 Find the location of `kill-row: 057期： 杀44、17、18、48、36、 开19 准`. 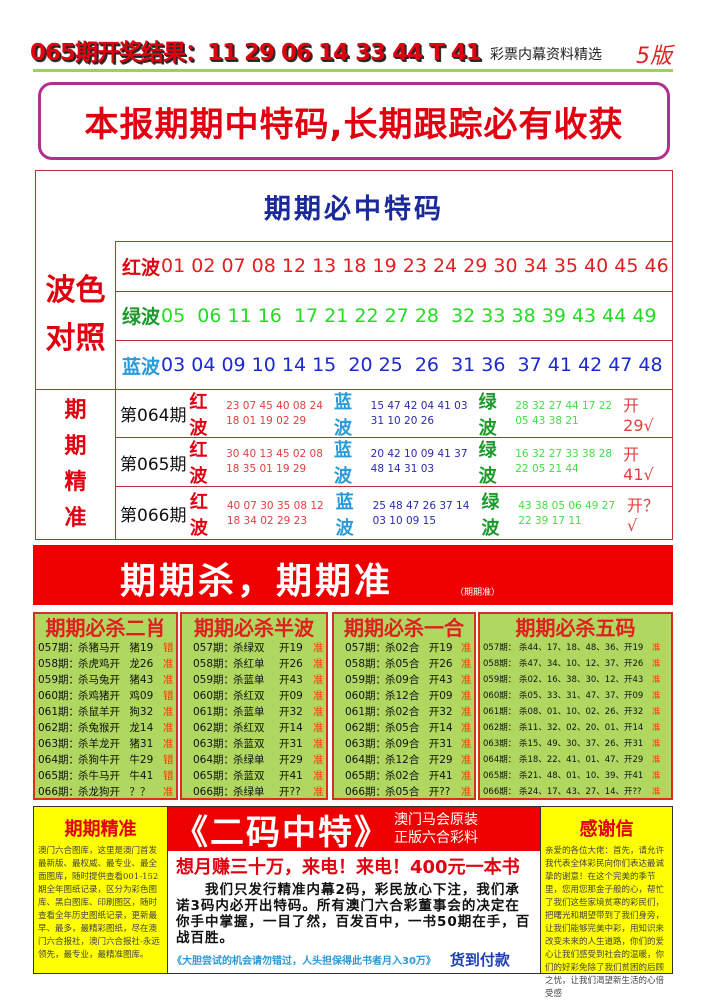

kill-row: 057期： 杀44、17、18、48、36、 开19 准 is located at coordinates (575, 648).